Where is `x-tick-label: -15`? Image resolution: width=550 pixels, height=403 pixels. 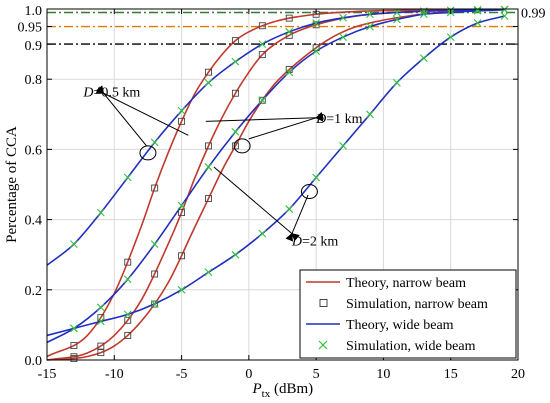
x-tick-label: -15 is located at coordinates (47, 374).